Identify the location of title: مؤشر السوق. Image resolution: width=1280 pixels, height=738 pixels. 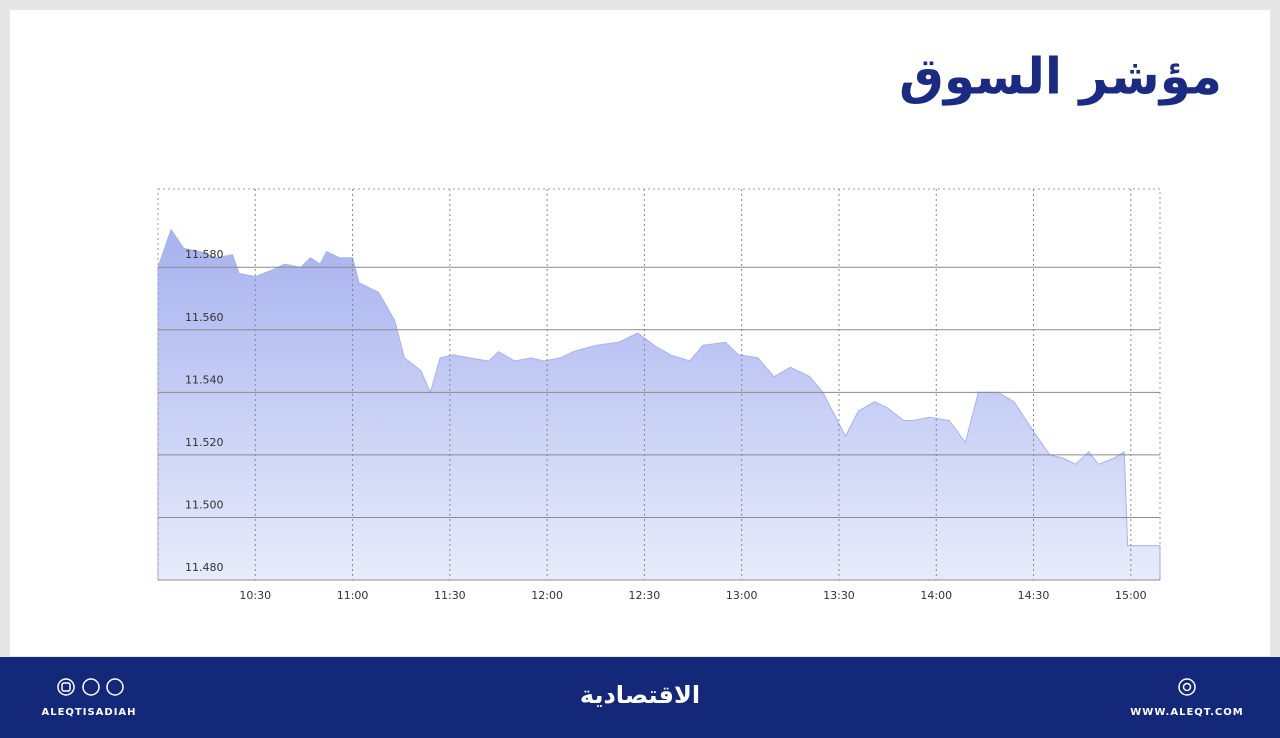
(1060, 77).